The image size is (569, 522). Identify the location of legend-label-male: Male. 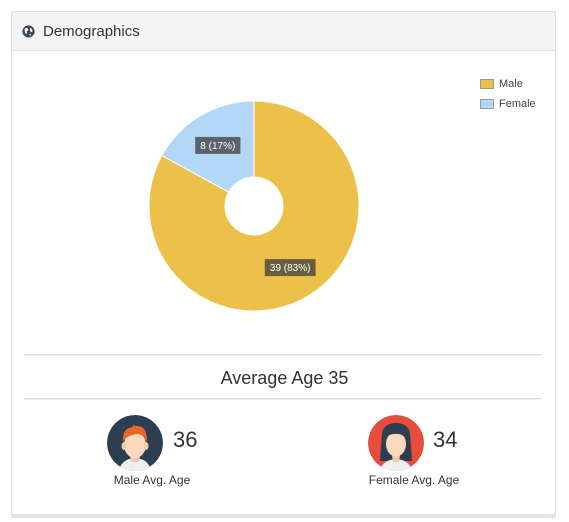
(511, 84).